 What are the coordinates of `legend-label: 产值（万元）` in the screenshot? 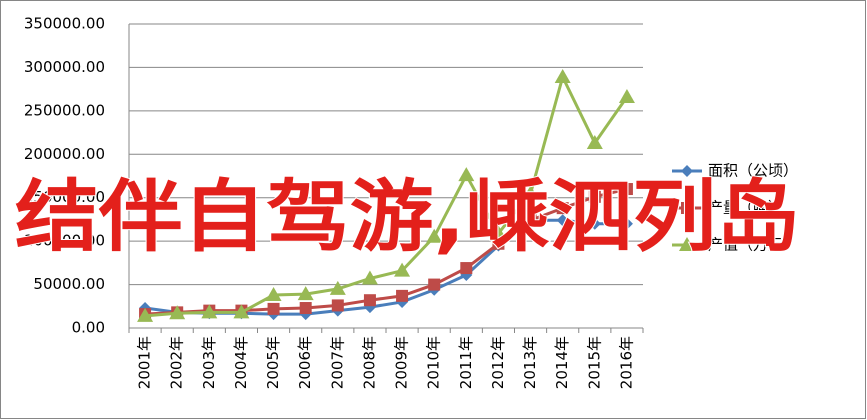 It's located at (753, 245).